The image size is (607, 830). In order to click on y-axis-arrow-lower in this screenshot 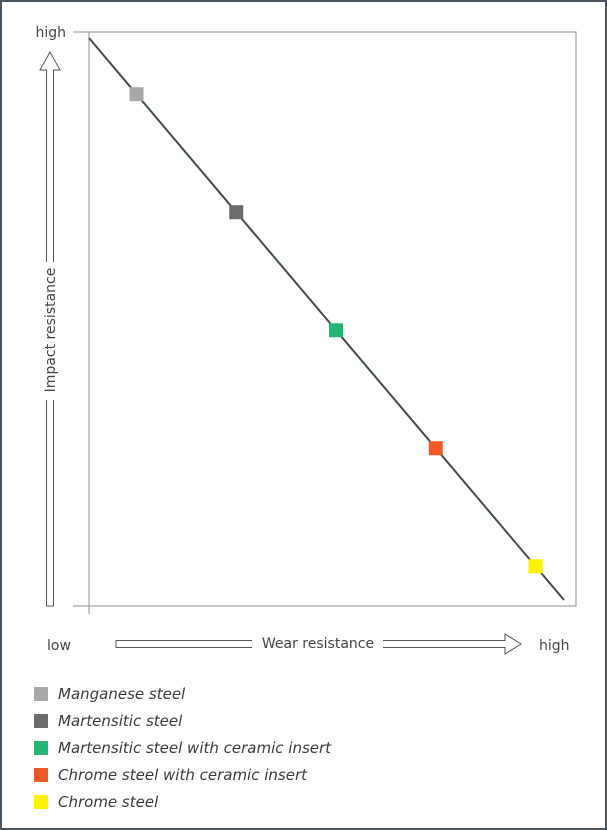, I will do `click(50, 503)`.